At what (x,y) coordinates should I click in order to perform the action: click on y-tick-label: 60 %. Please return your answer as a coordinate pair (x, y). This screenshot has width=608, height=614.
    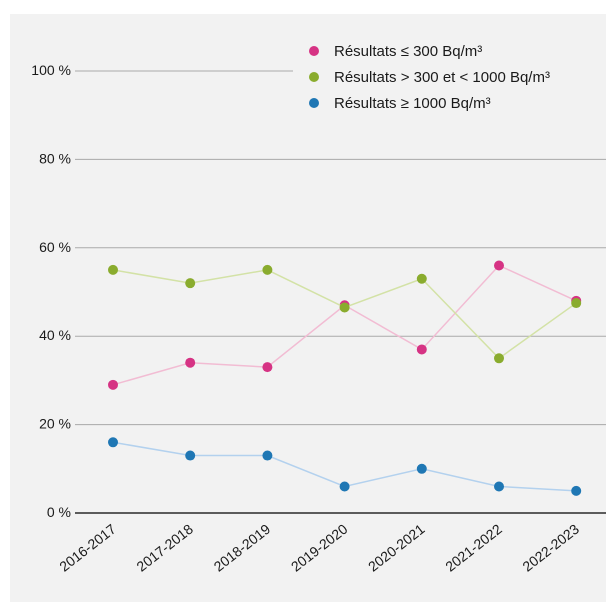
    Looking at the image, I should click on (55, 247).